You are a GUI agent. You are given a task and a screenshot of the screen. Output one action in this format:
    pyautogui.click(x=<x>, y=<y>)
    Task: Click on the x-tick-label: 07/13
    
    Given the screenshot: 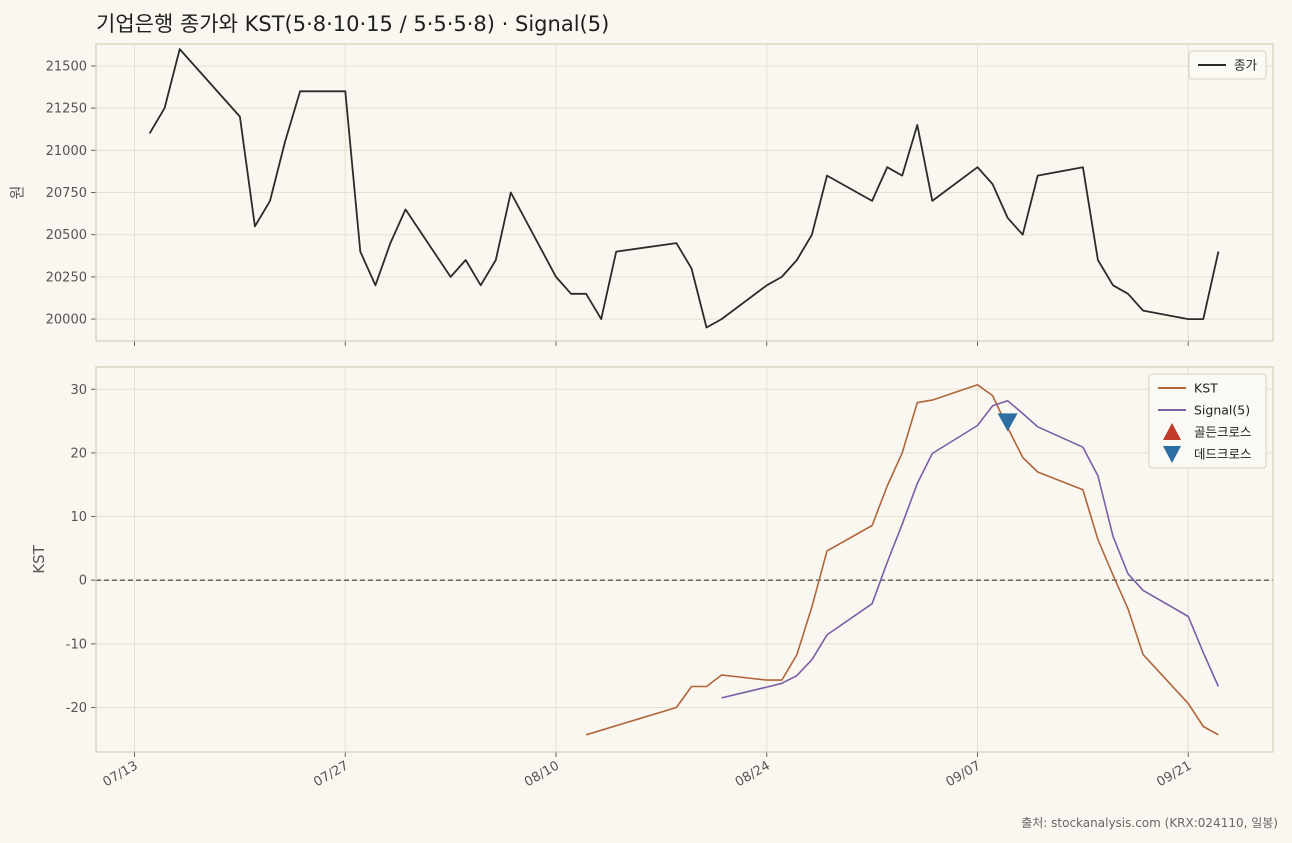 What is the action you would take?
    pyautogui.click(x=121, y=774)
    